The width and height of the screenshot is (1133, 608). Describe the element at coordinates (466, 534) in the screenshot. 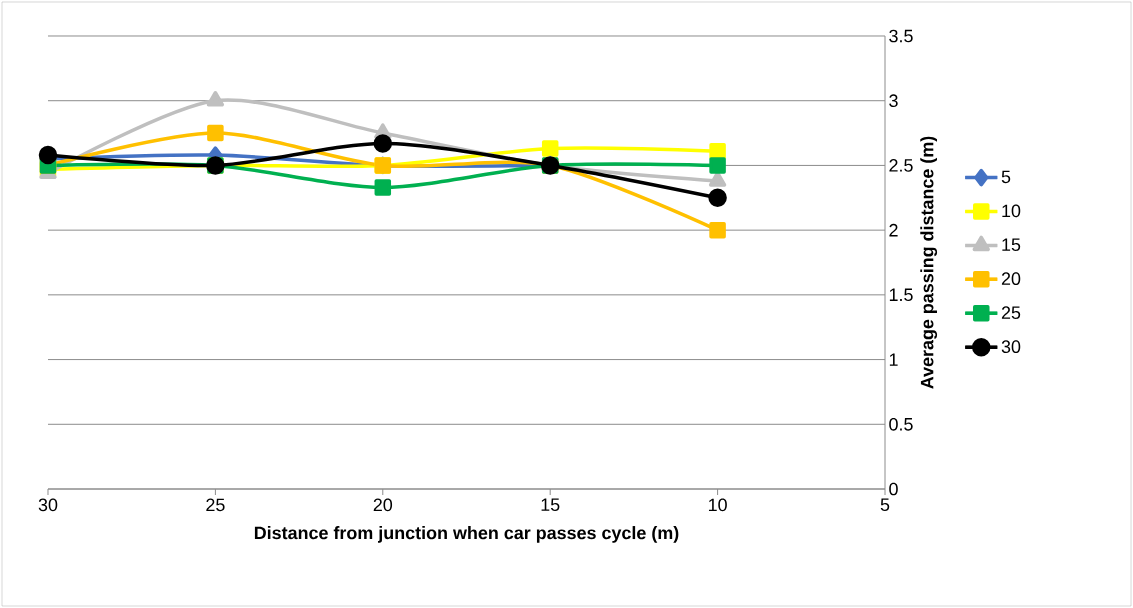

I see `x-axis-title: Distance from junction when car passes cycle (m)` at that location.